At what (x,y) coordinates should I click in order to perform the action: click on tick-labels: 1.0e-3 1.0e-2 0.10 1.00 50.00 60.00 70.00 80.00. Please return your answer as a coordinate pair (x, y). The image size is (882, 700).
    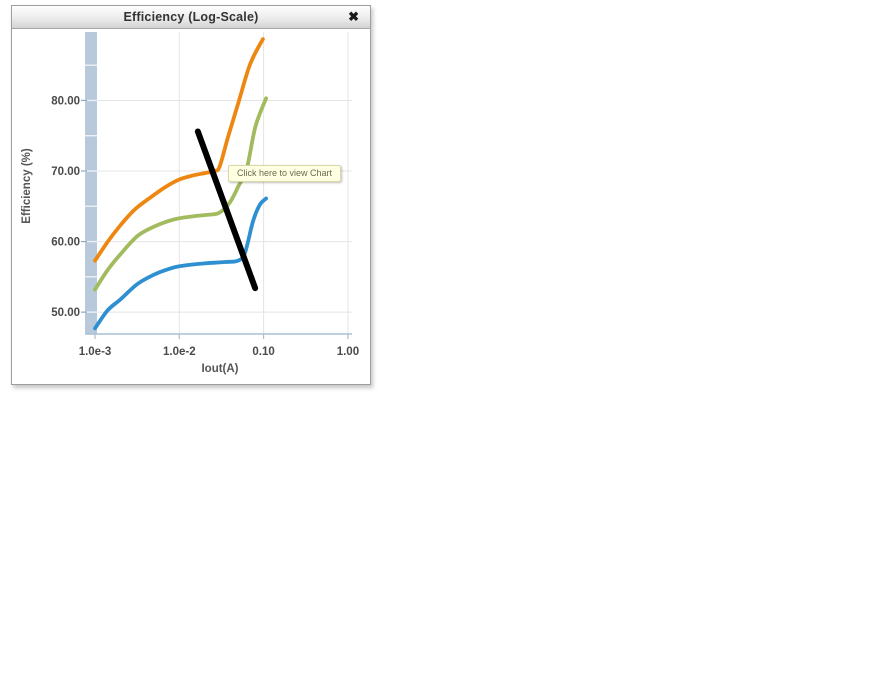
    Looking at the image, I should click on (205, 226).